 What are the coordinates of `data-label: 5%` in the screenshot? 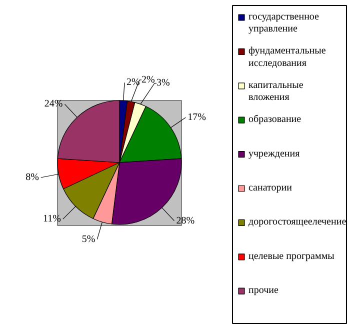 It's located at (89, 239).